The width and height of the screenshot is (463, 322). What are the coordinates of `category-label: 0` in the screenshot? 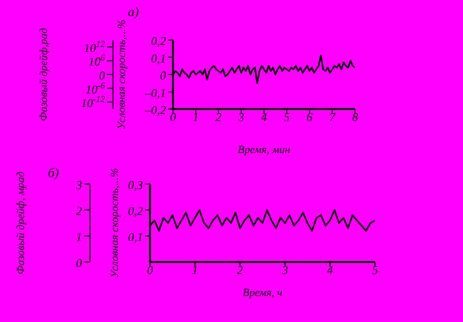 It's located at (102, 75).